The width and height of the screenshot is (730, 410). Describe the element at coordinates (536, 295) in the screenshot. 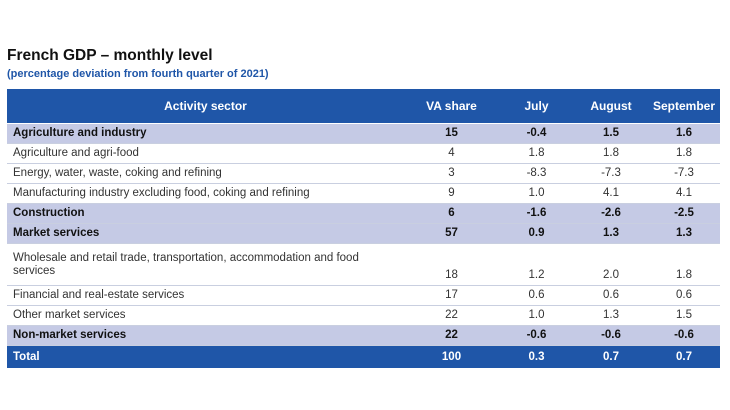

I see `july-cell: 0.6` at that location.